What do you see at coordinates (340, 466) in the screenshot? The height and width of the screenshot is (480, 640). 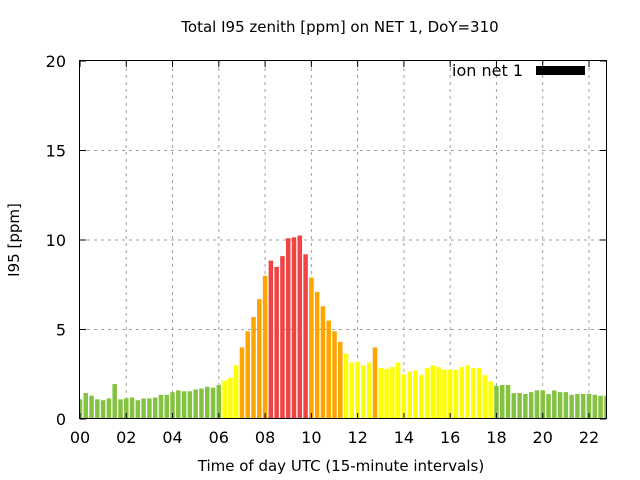 I see `x-axis-label: Time of day UTC (15-minute intervals)` at bounding box center [340, 466].